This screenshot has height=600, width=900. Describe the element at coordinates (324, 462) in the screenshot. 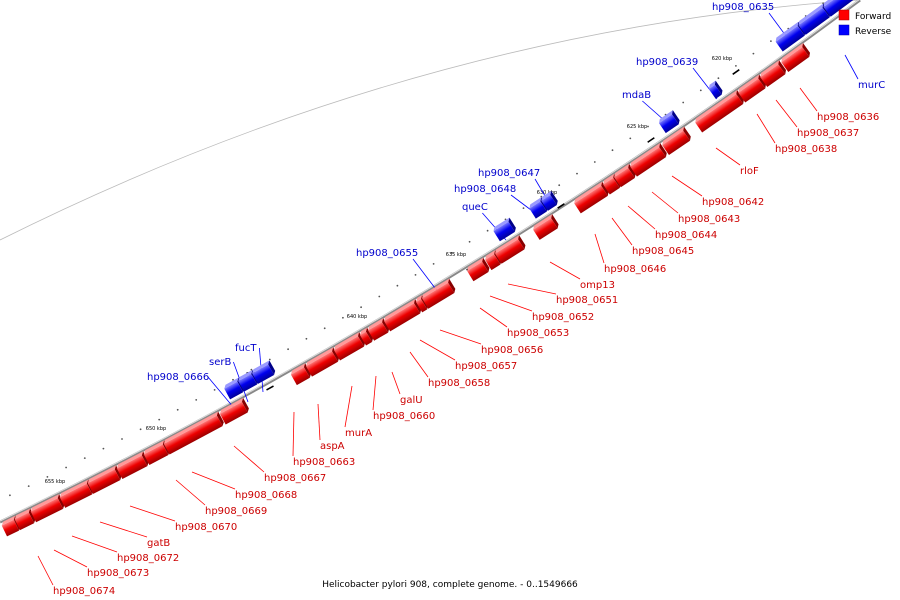

I see `gene-label: hp908_0663` at that location.